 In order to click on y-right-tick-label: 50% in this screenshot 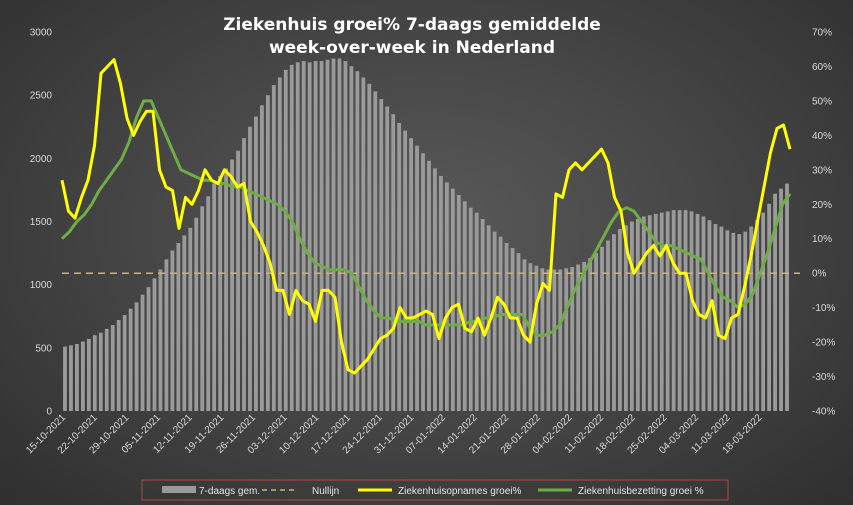, I will do `click(822, 101)`.